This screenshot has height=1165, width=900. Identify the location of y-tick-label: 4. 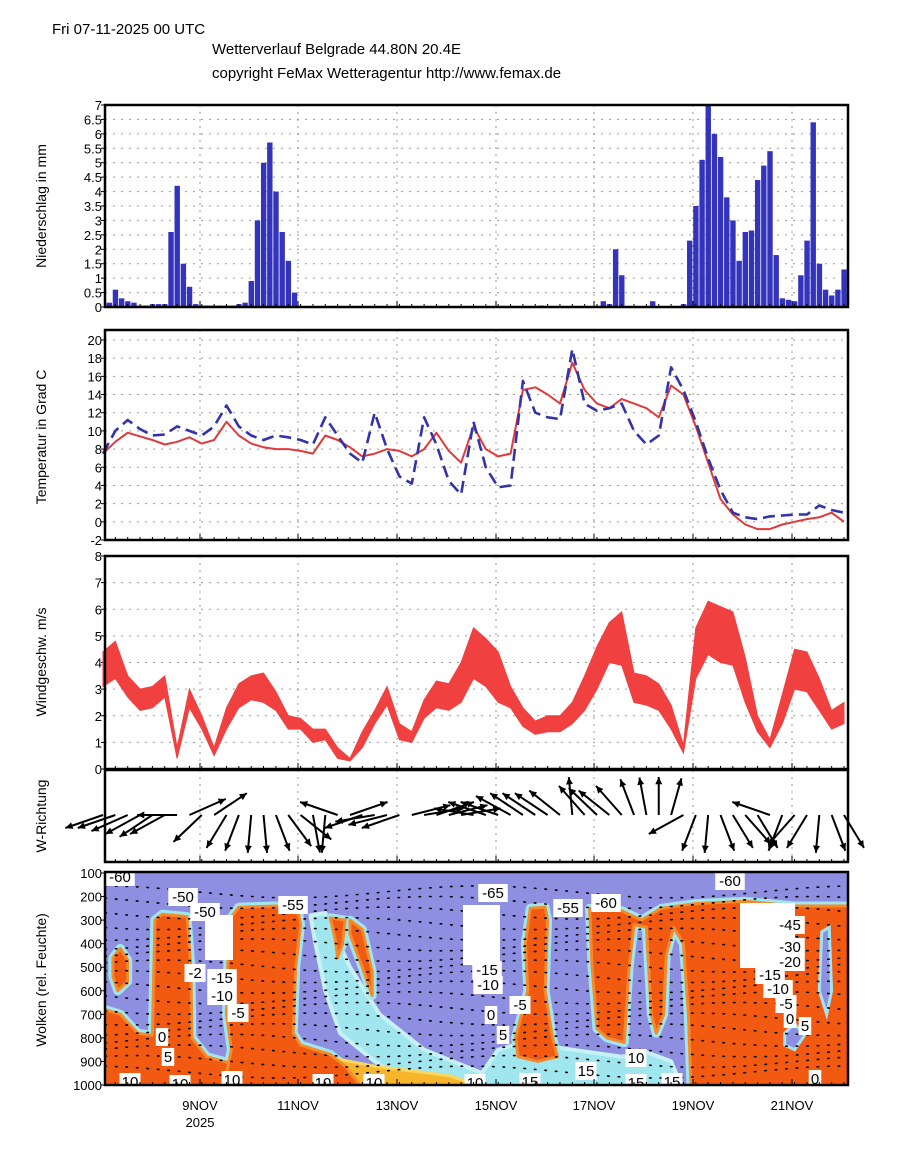
(98, 485).